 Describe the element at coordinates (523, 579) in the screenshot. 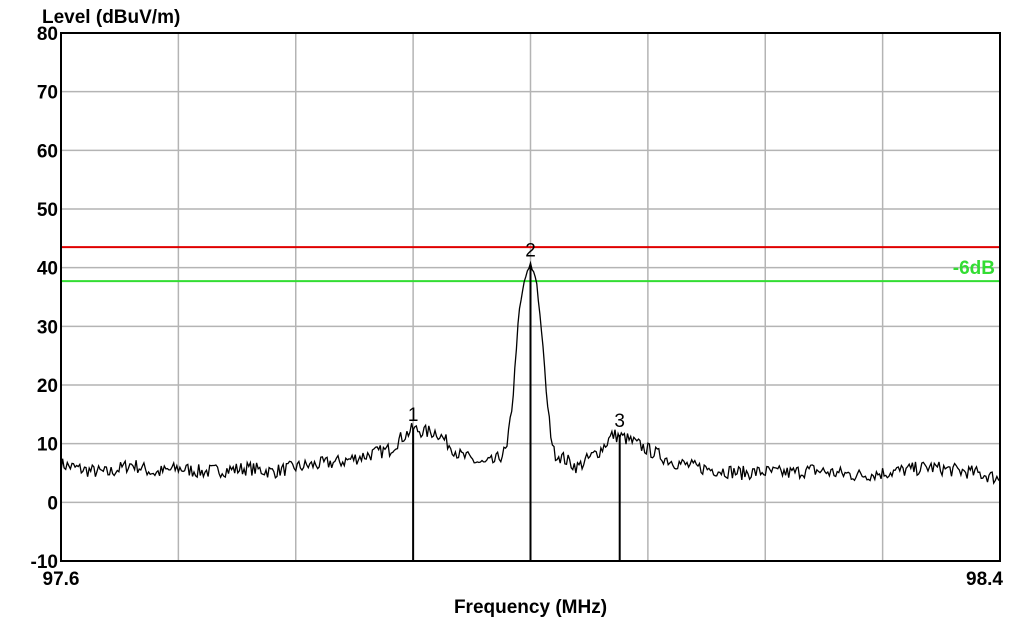

I see `x-tick-labels: 97.6 98.4` at that location.